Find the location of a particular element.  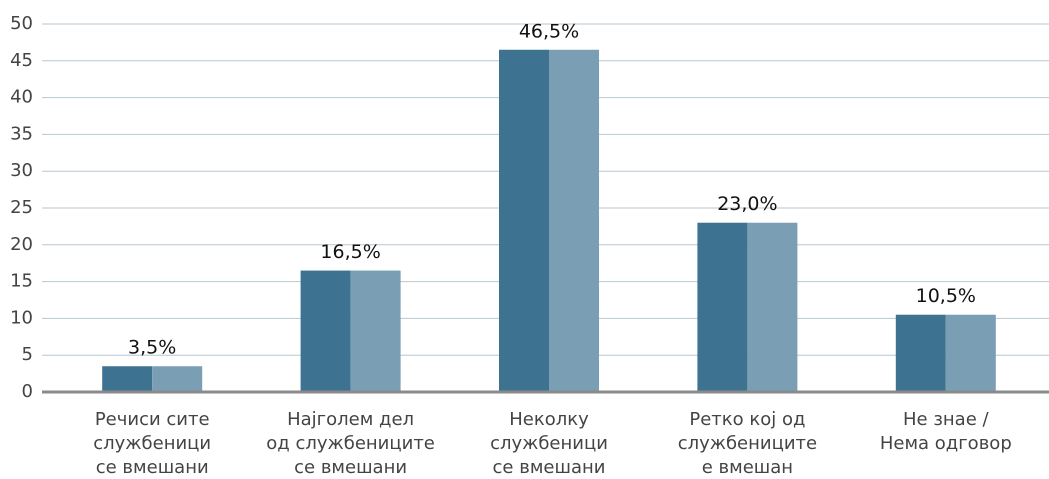

y-tick-label: 5 is located at coordinates (27, 354).